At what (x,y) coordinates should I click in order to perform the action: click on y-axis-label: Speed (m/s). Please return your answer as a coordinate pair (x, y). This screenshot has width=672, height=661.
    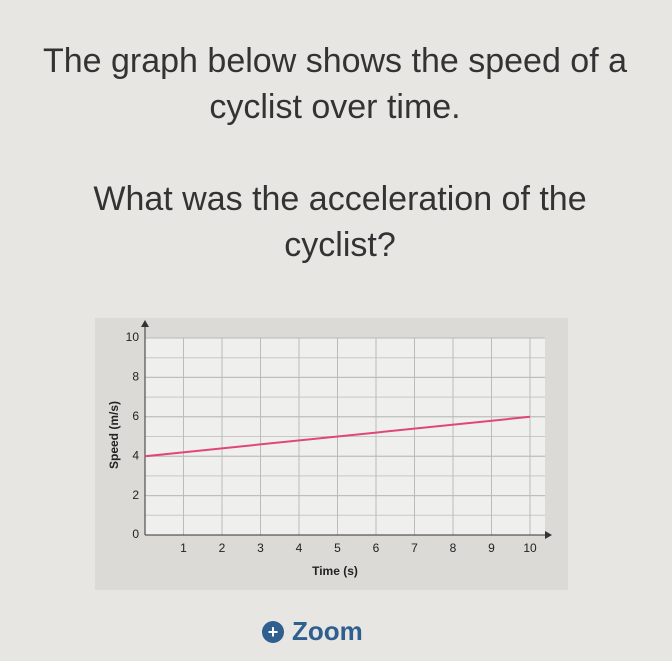
    Looking at the image, I should click on (114, 435).